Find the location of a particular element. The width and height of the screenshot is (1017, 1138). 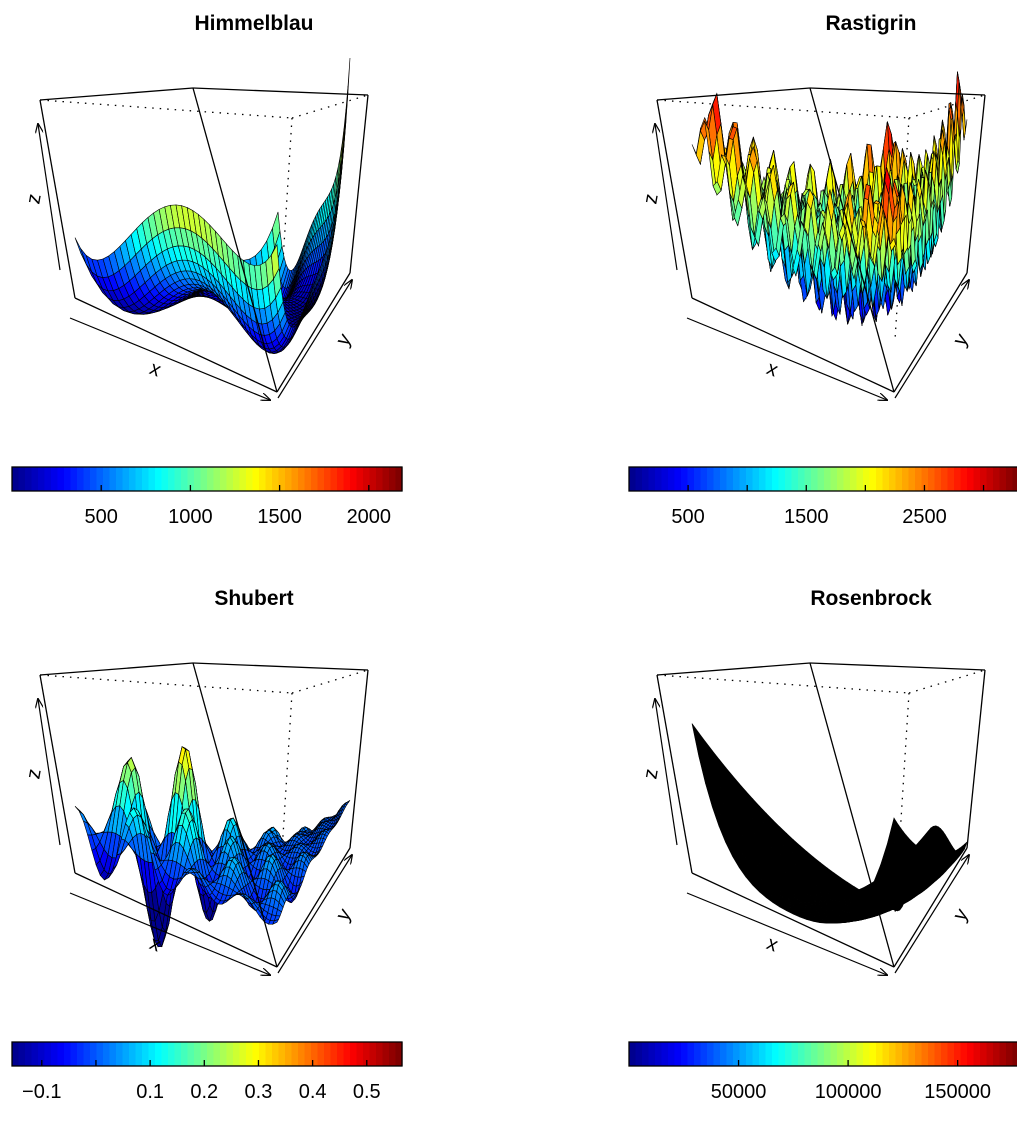

colorbar-tick-label: 2500 is located at coordinates (924, 517).